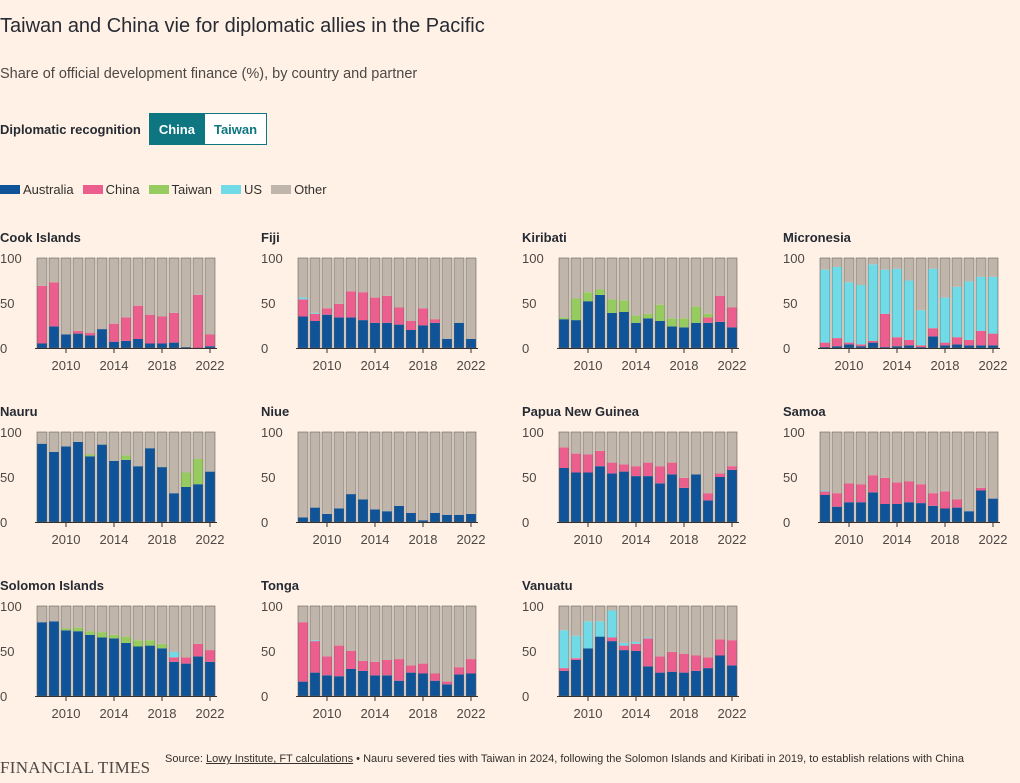 The height and width of the screenshot is (783, 1020). What do you see at coordinates (299, 189) in the screenshot?
I see `legend-item-other: Other` at bounding box center [299, 189].